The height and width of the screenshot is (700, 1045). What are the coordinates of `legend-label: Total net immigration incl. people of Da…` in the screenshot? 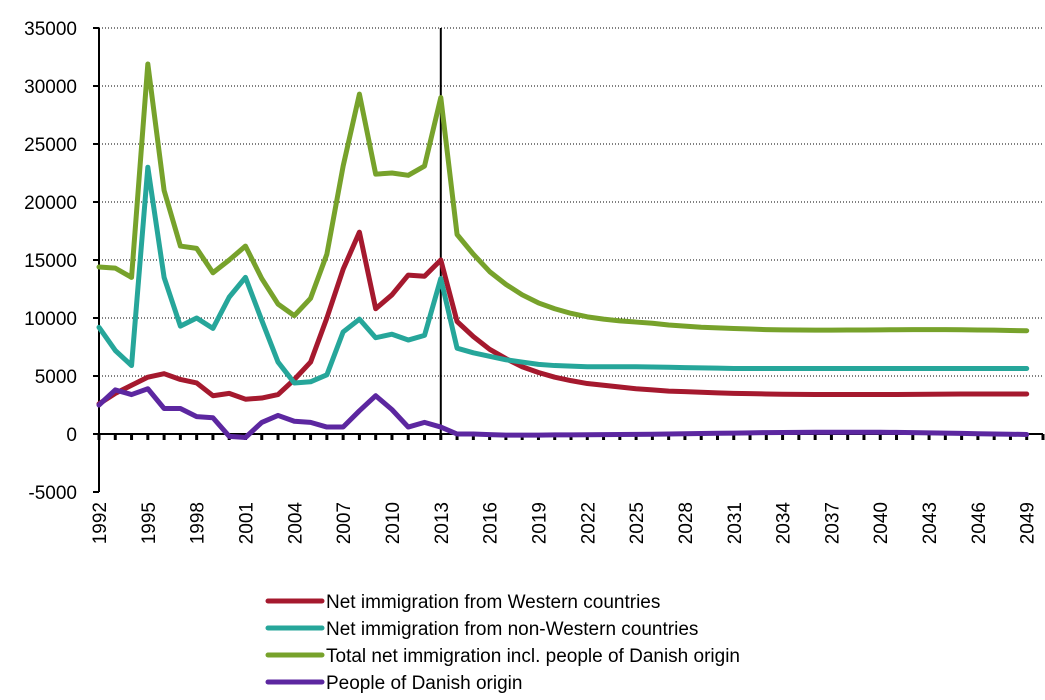 It's located at (533, 656).